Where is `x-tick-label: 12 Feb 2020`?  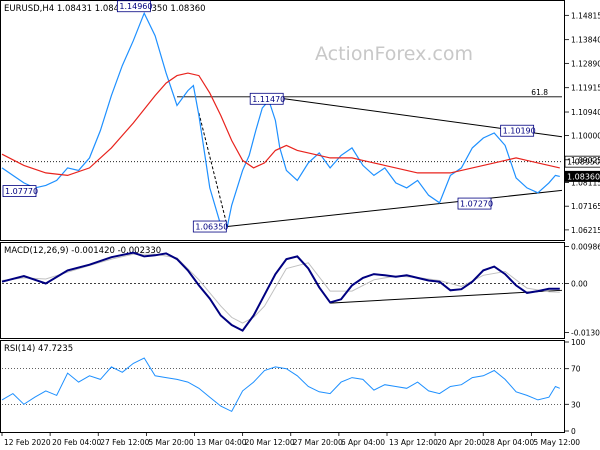 x-tick-label: 12 Feb 2020 is located at coordinates (27, 442).